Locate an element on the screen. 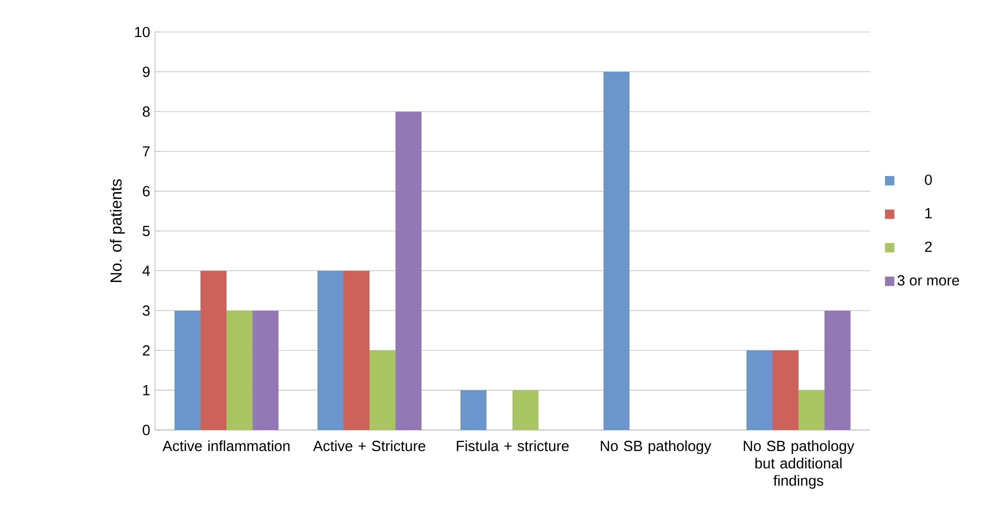 This screenshot has height=531, width=998. y-tick-label: 6 is located at coordinates (146, 191).